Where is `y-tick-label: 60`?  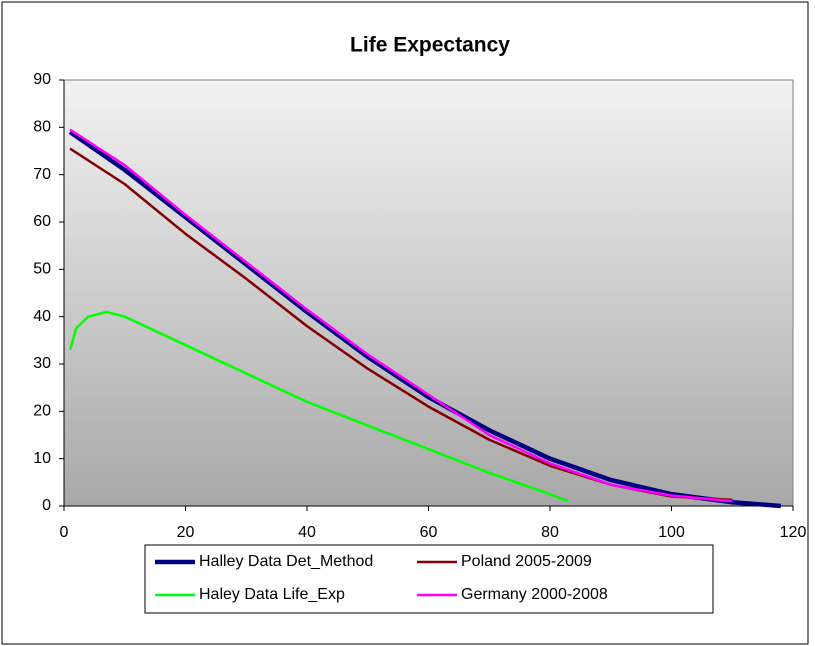
y-tick-label: 60 is located at coordinates (42, 221).